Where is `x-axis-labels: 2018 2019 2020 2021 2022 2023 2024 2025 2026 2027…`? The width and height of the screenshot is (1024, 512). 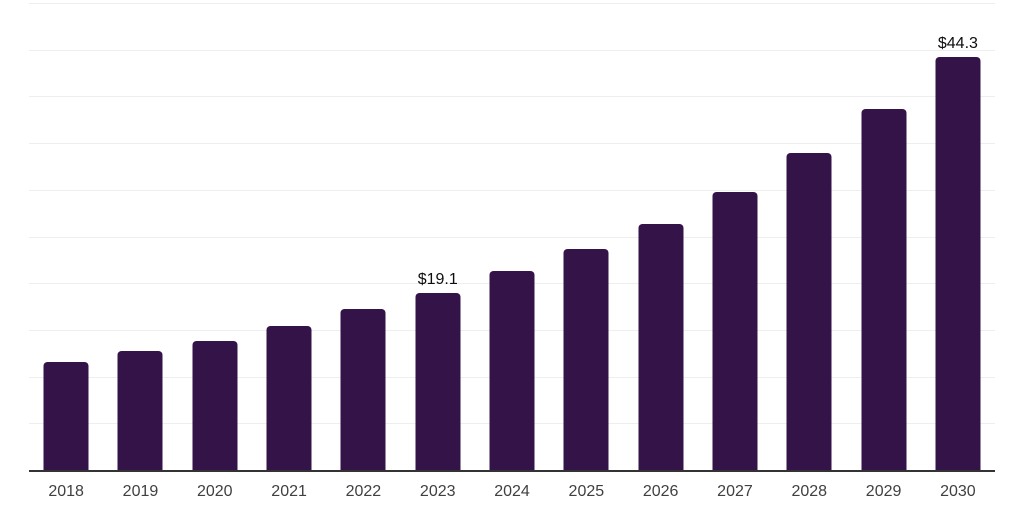
x-axis-labels: 2018 2019 2020 2021 2022 2023 2024 2025 2026 2027… is located at coordinates (512, 491).